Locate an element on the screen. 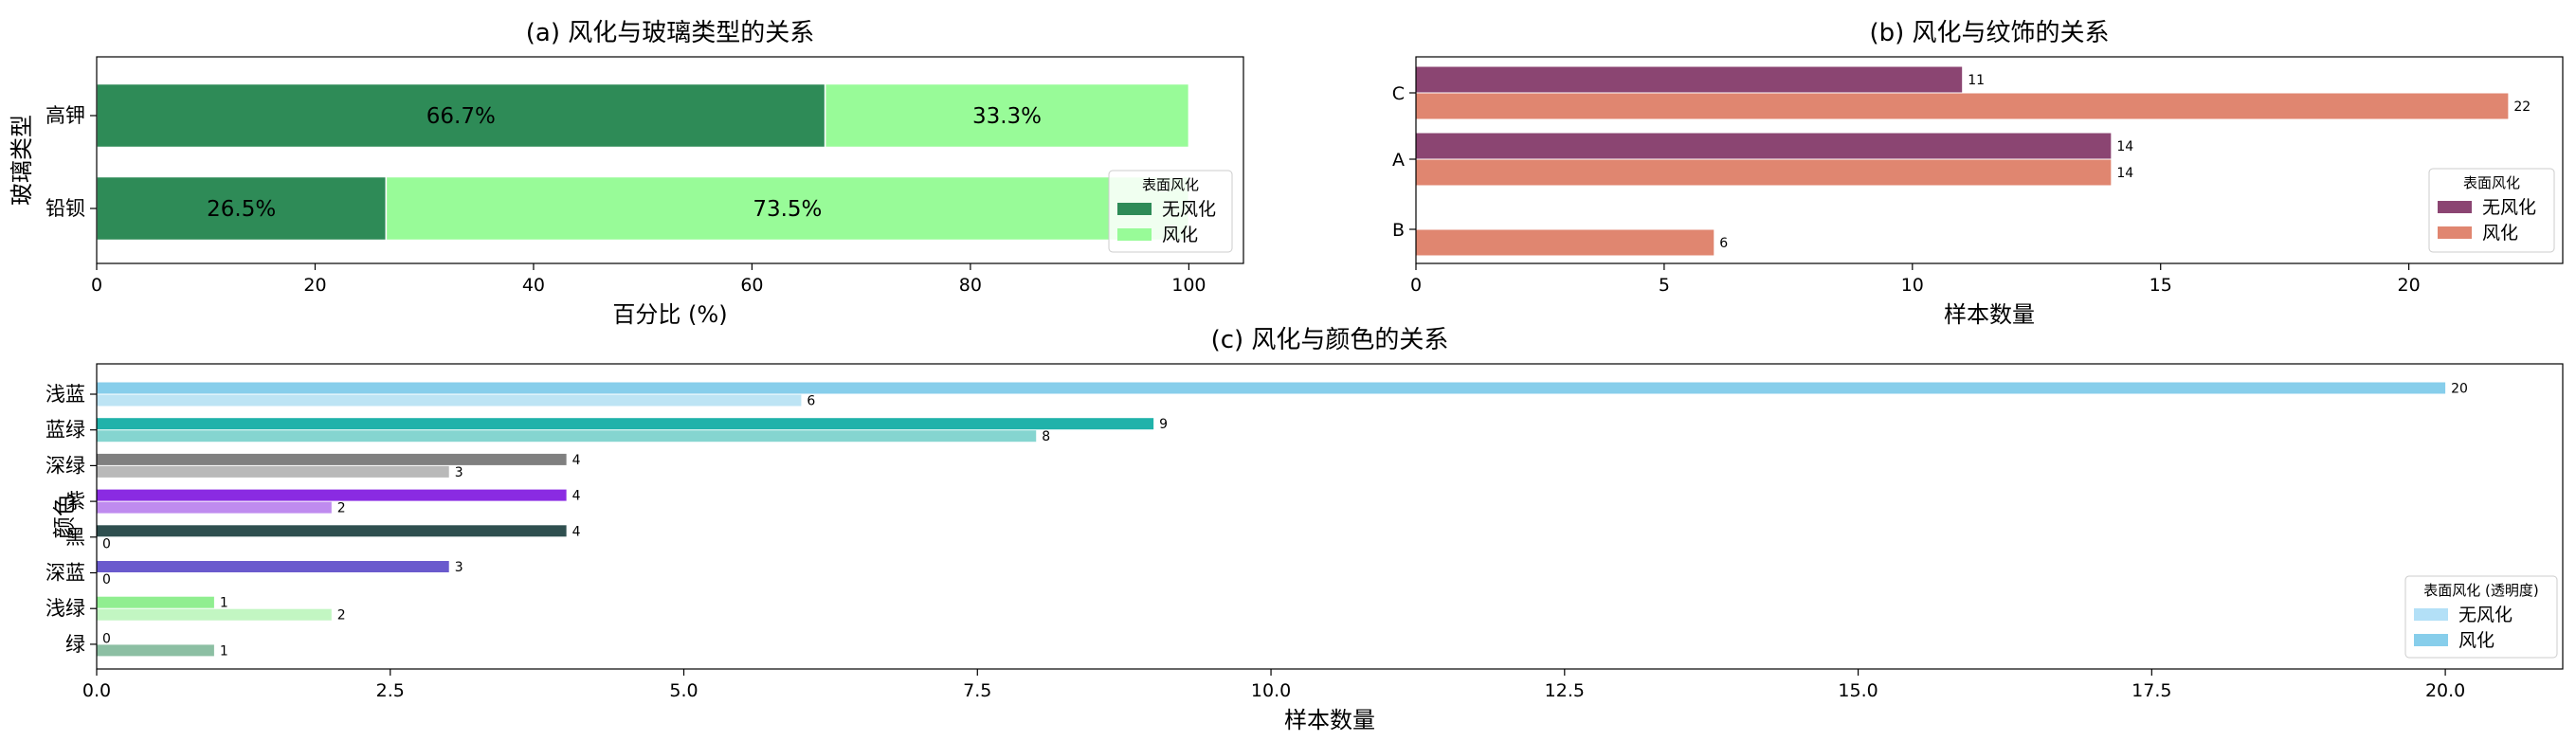 The height and width of the screenshot is (741, 2576). c-ytick-4-label: 黑 is located at coordinates (75, 537).